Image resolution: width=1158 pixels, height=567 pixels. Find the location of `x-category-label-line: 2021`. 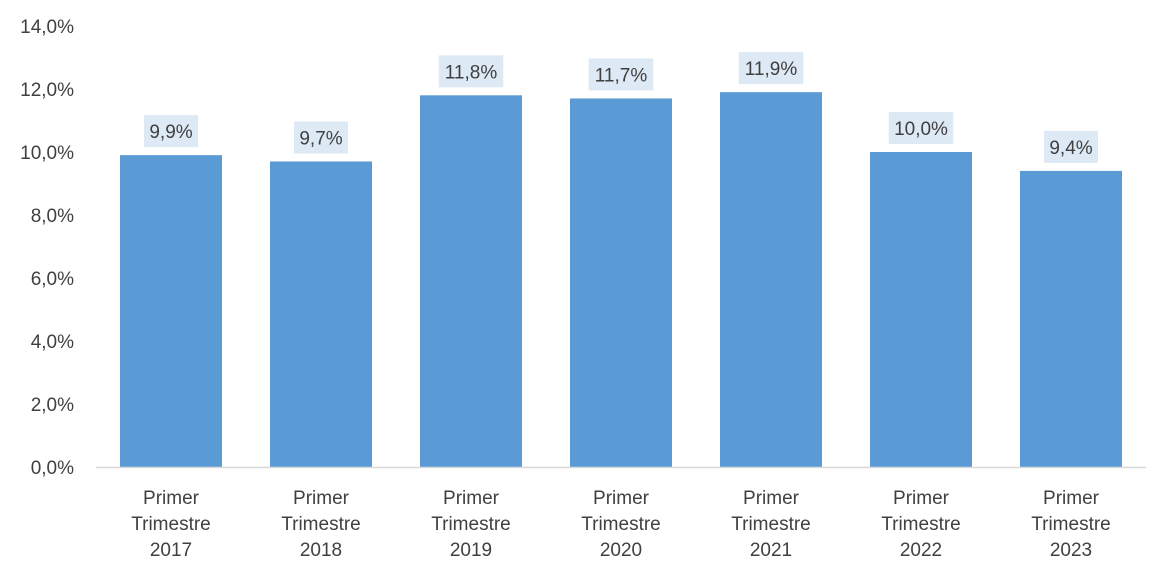

x-category-label-line: 2021 is located at coordinates (771, 550).